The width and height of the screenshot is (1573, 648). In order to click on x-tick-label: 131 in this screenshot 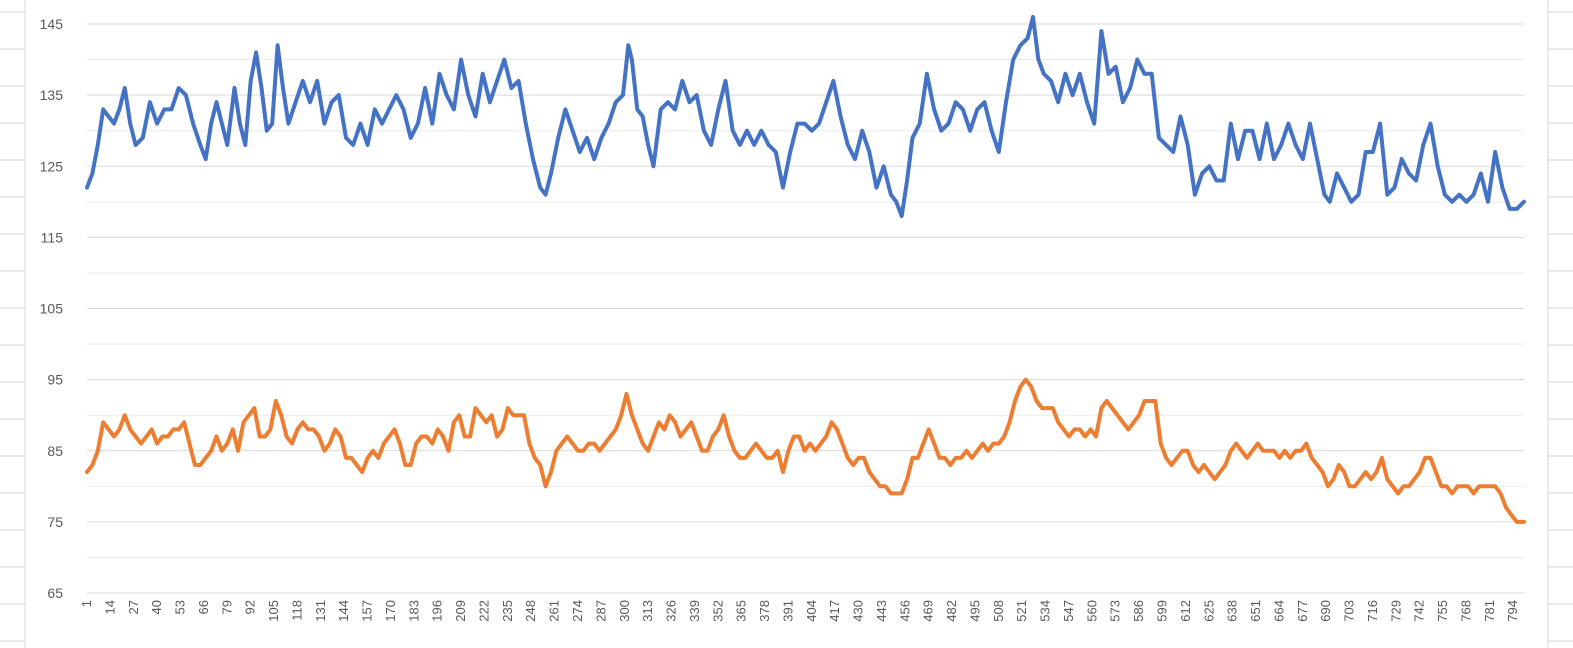, I will do `click(320, 611)`.